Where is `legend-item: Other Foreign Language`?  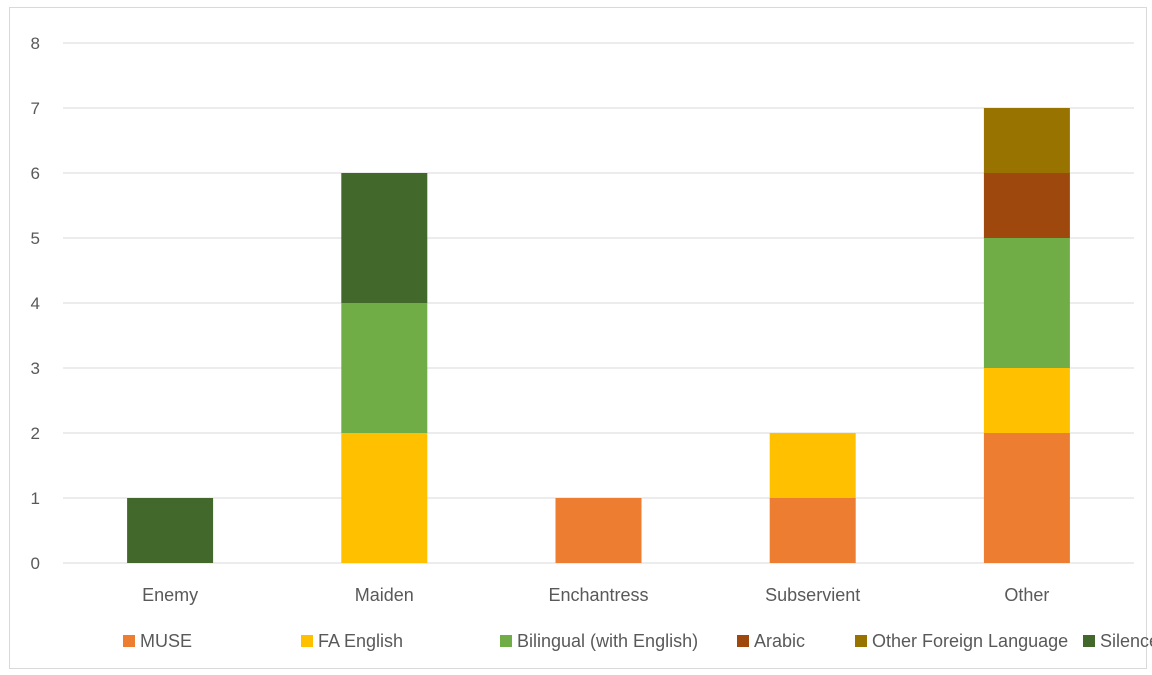
legend-item: Other Foreign Language is located at coordinates (961, 641).